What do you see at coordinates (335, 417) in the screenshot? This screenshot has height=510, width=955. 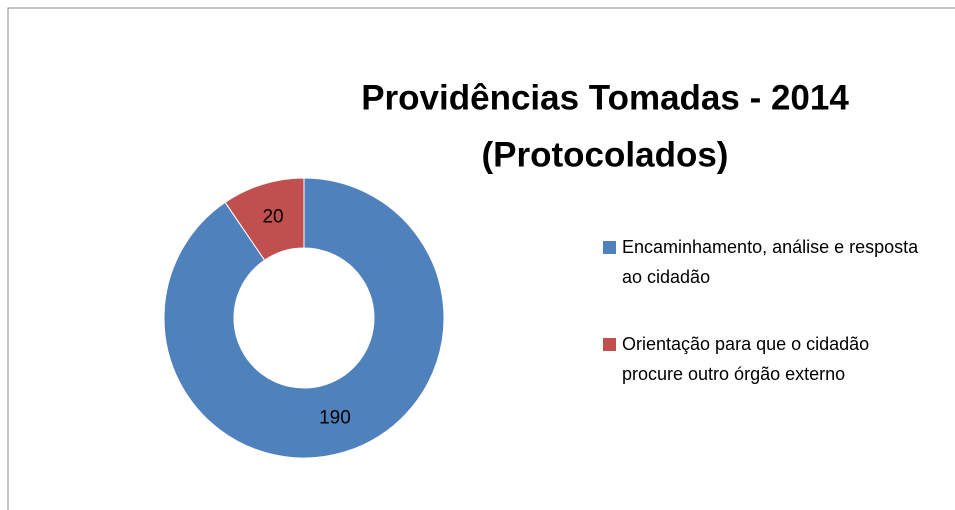 I see `data-label: 190` at bounding box center [335, 417].